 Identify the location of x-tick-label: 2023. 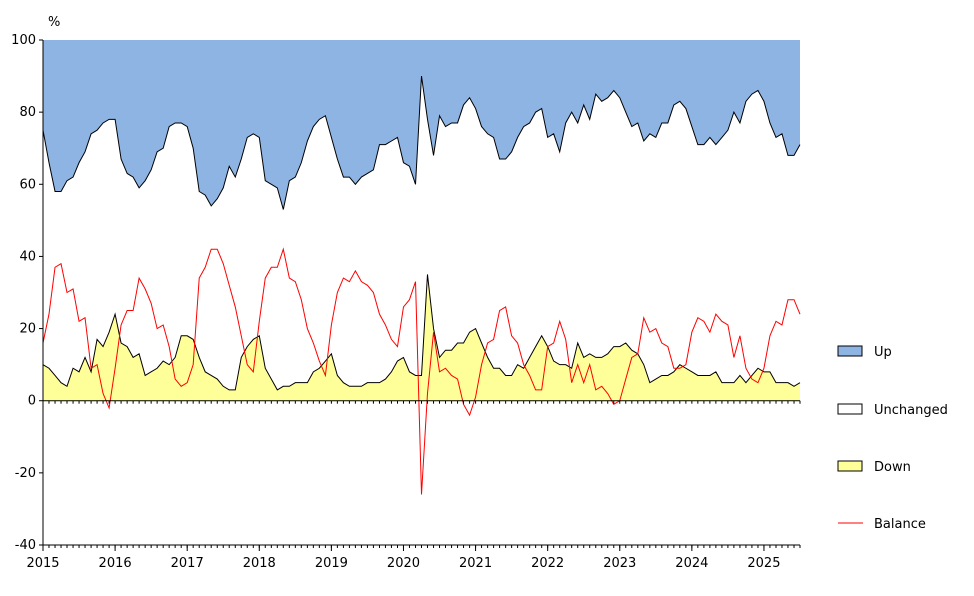
(619, 563).